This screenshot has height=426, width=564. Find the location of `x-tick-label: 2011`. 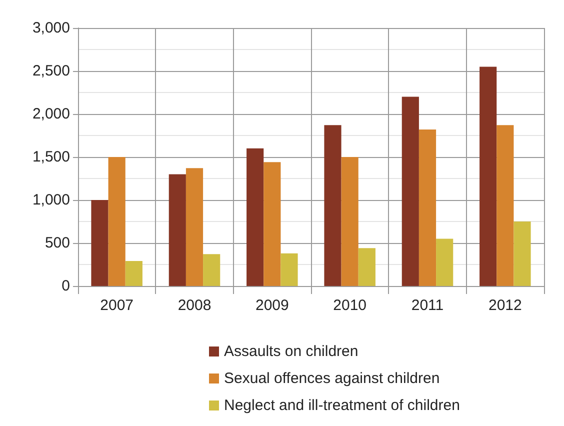

x-tick-label: 2011 is located at coordinates (427, 305).